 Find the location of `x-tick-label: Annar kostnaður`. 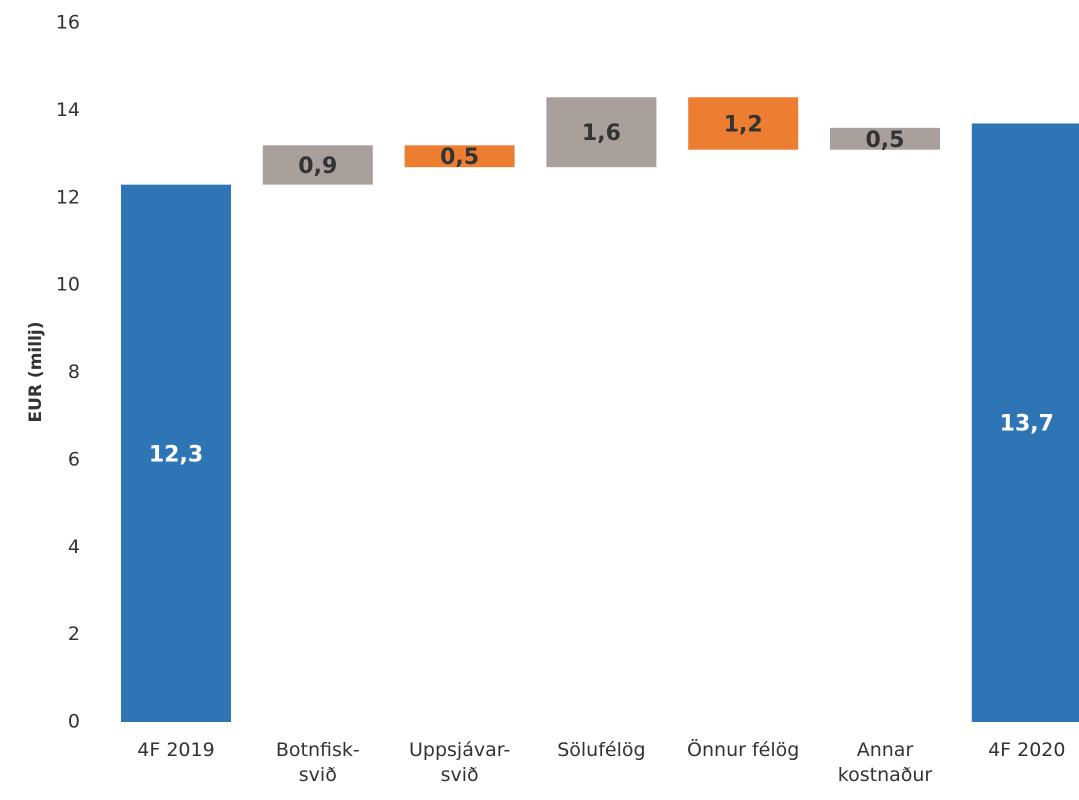

x-tick-label: Annar kostnaður is located at coordinates (885, 762).